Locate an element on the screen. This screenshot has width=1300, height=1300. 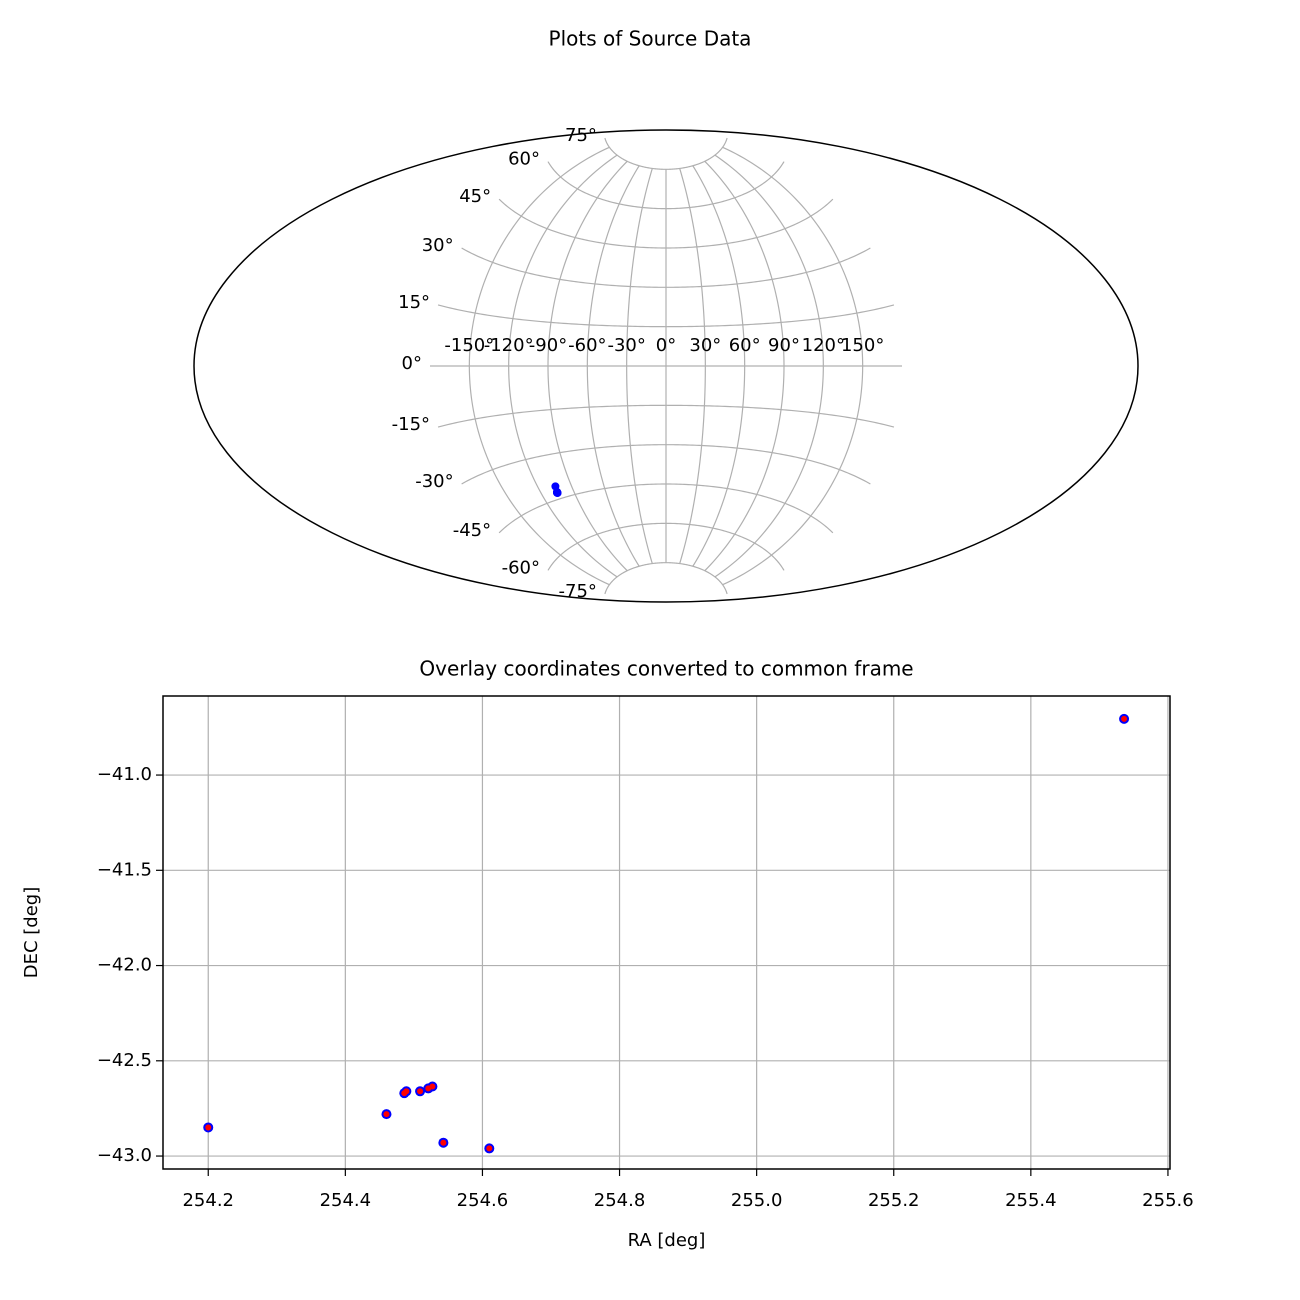
y-tick-label: −43.0 is located at coordinates (124, 1155).